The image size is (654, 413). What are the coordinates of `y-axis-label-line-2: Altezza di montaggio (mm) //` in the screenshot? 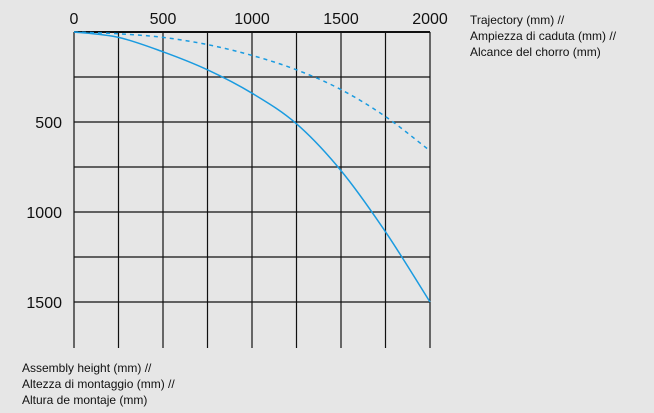 It's located at (98, 384).